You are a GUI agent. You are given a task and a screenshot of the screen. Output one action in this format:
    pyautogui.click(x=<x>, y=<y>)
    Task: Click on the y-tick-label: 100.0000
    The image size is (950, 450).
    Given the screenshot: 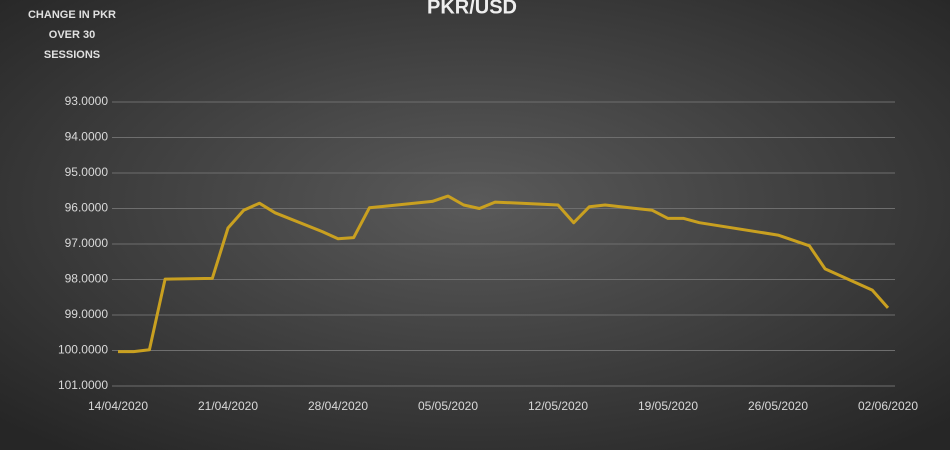 What is the action you would take?
    pyautogui.click(x=83, y=350)
    